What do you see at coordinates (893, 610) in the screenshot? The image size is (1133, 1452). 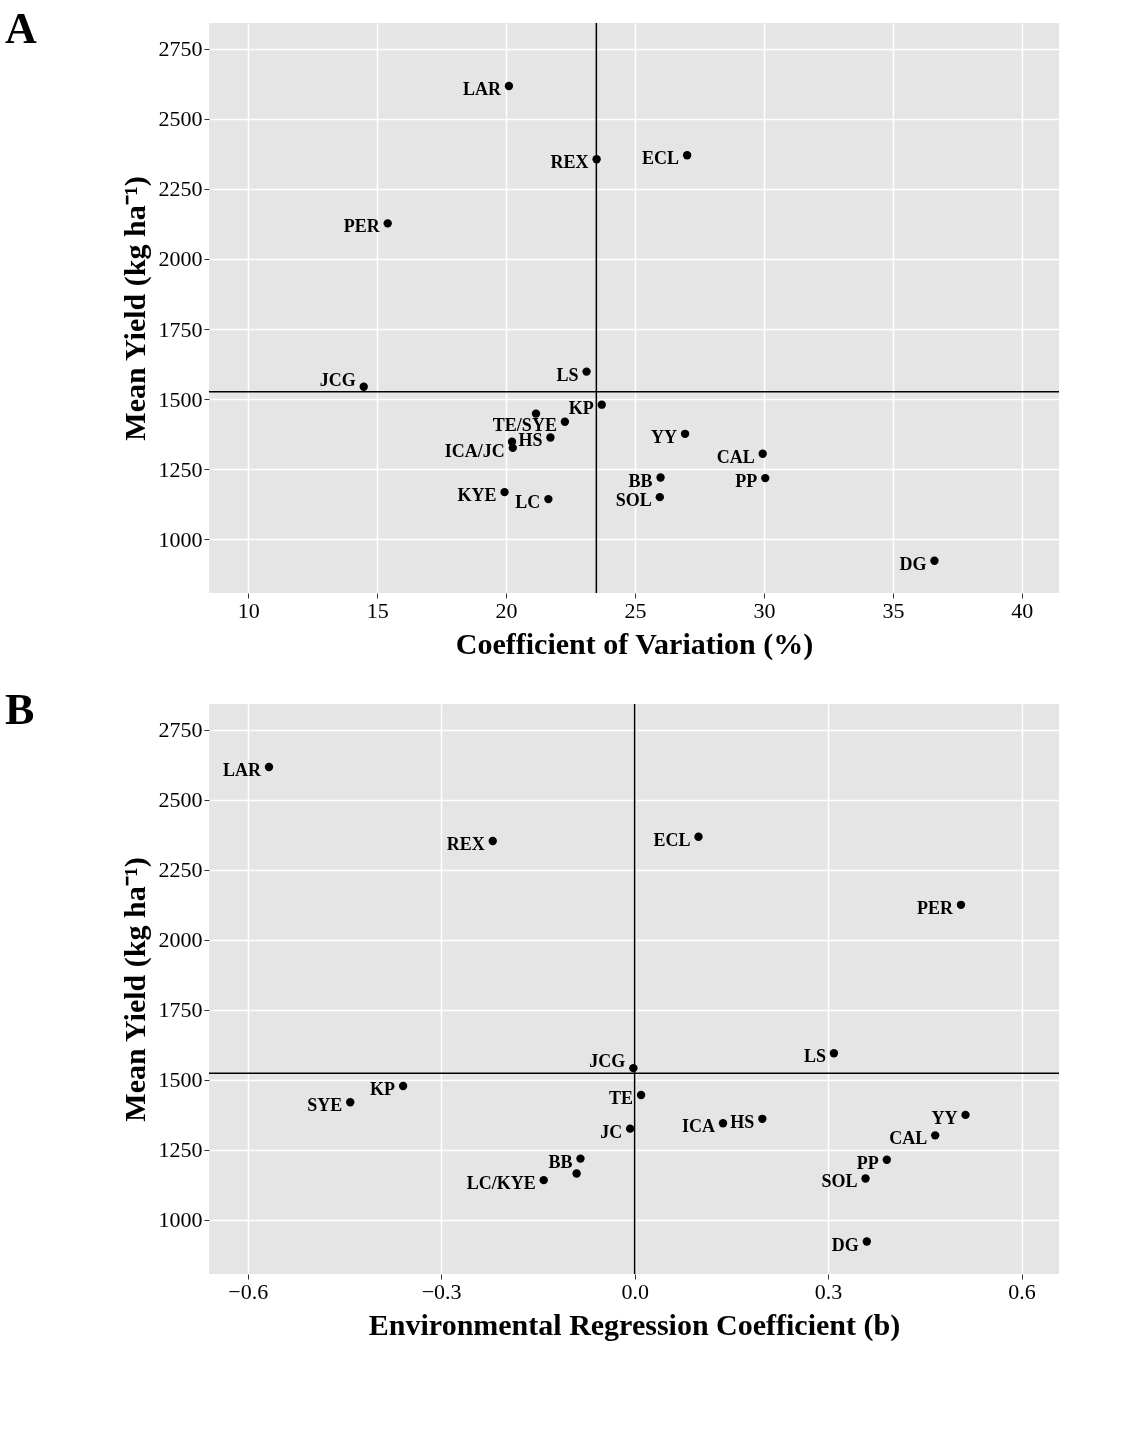 I see `x-tick-label: 35` at bounding box center [893, 610].